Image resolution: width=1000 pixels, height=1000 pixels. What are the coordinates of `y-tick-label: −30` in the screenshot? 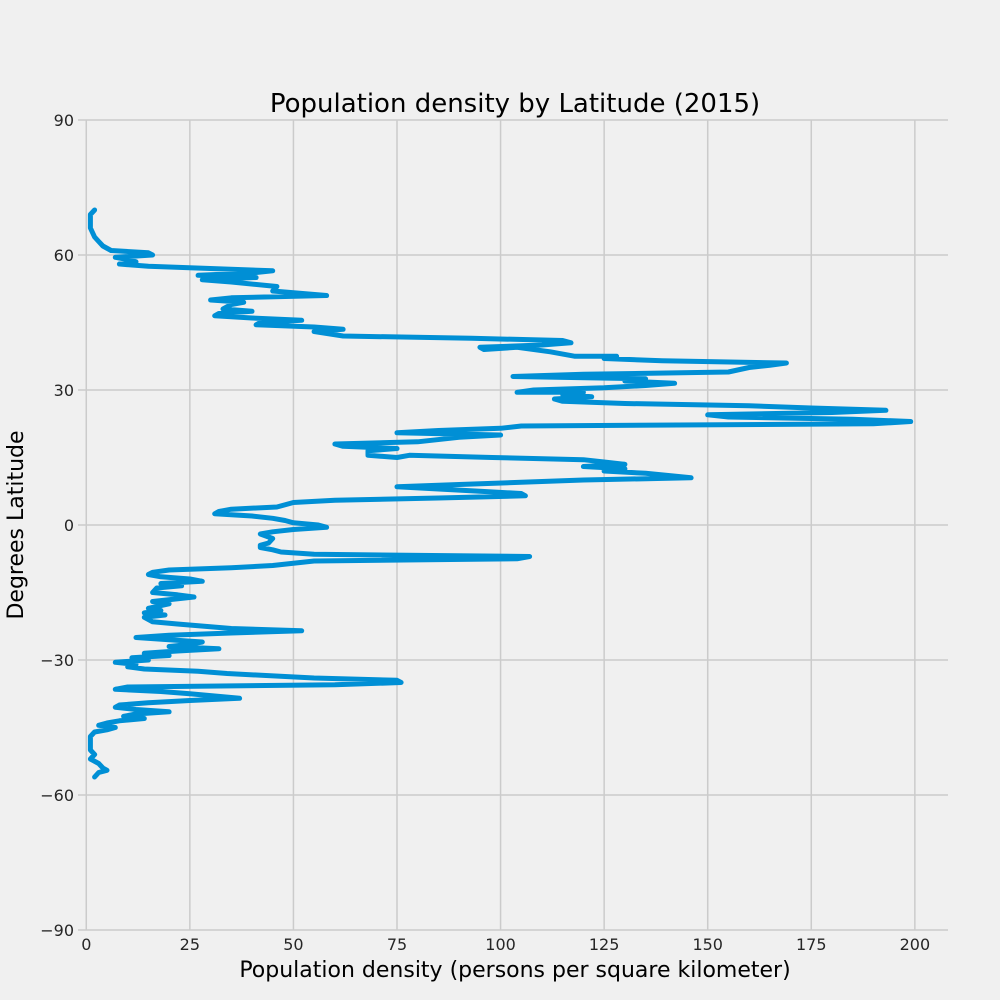 It's located at (57, 660).